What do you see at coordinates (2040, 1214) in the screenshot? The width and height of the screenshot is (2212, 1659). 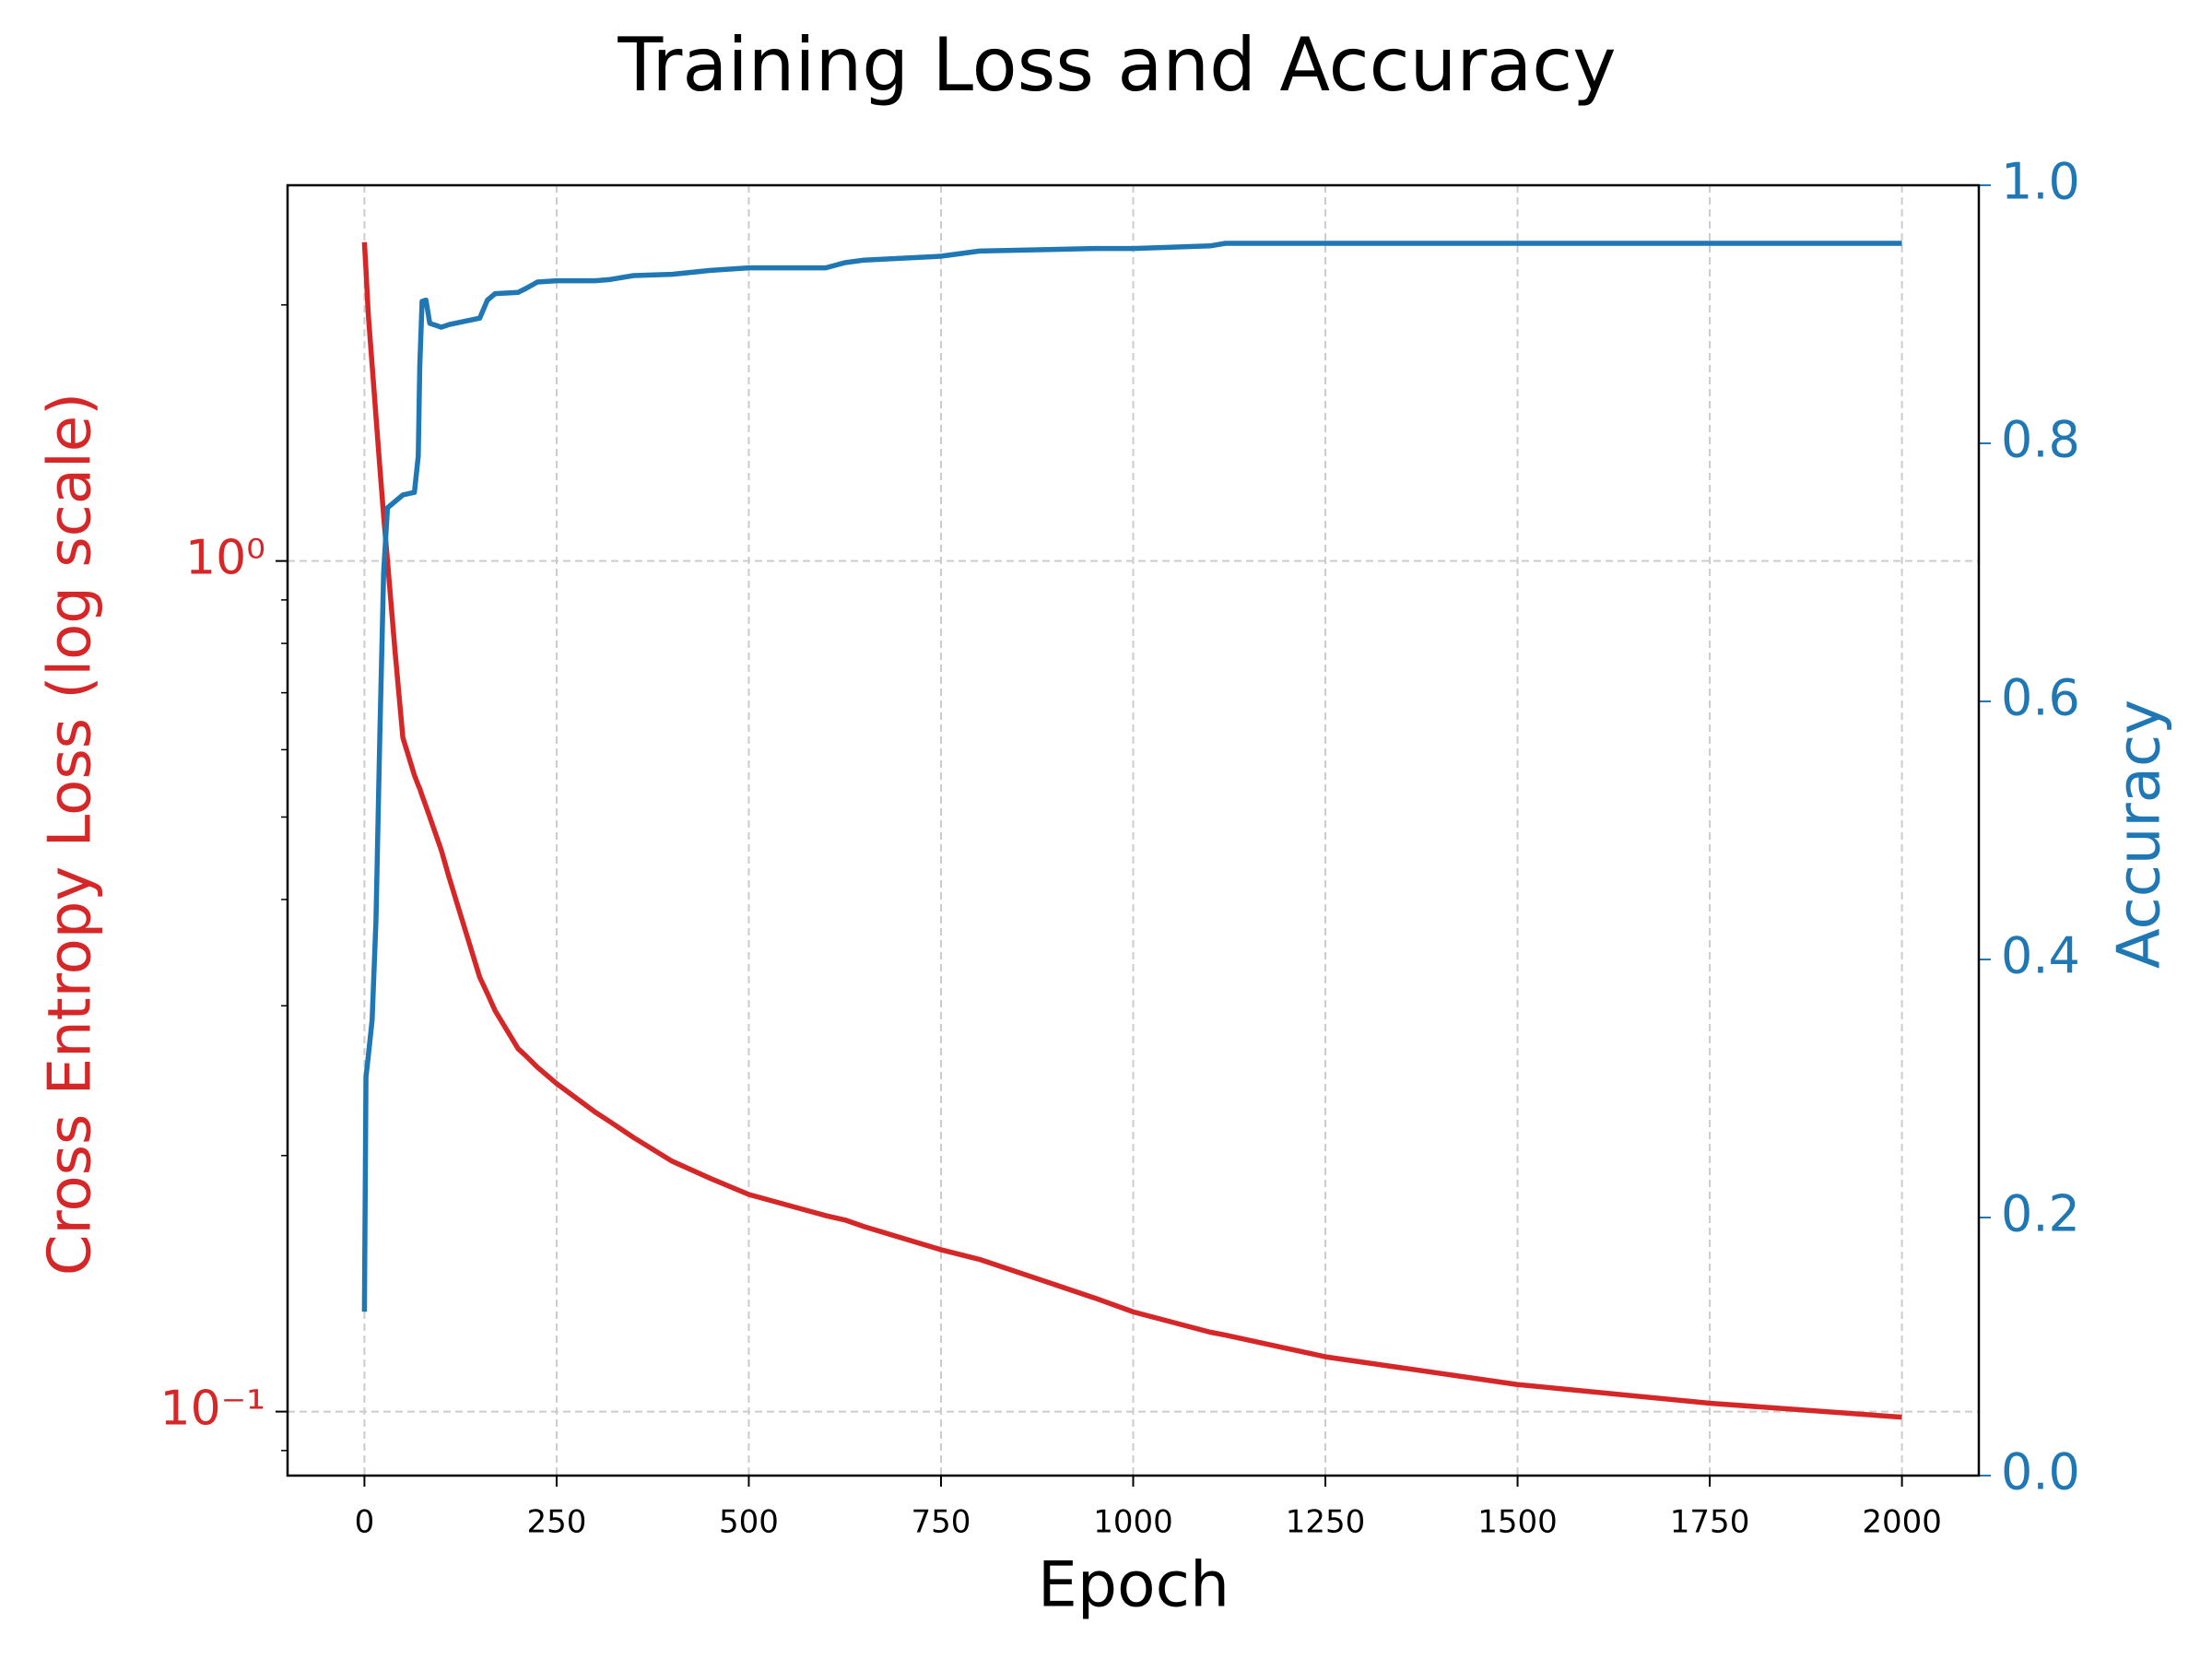 I see `y2-tick-label: 0.2` at bounding box center [2040, 1214].